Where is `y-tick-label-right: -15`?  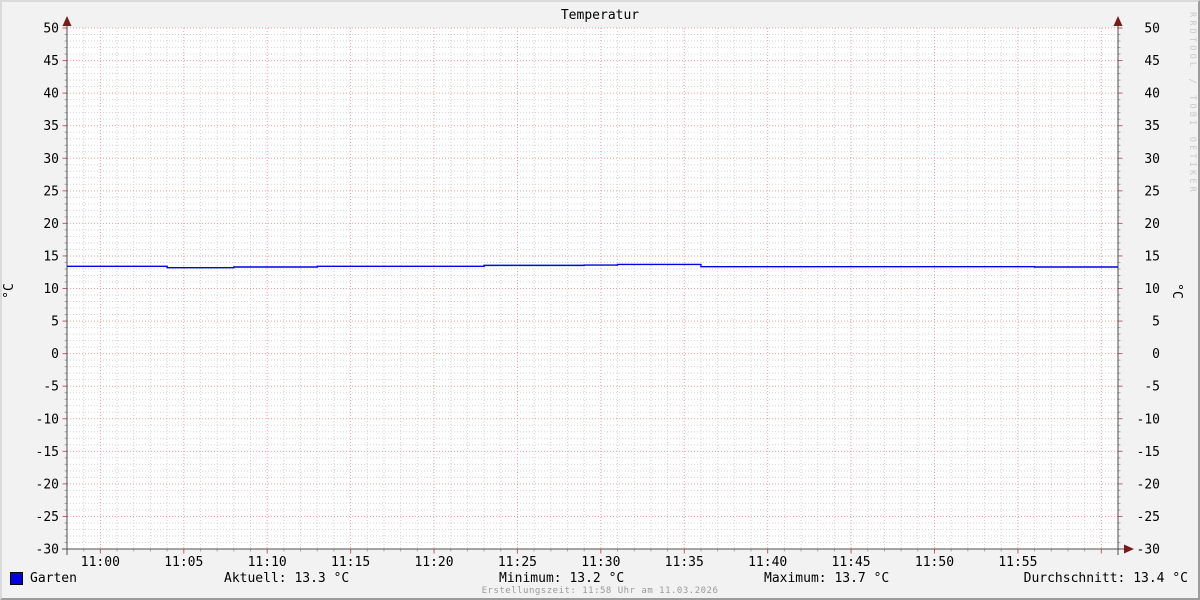
y-tick-label-right: -15 is located at coordinates (1148, 452).